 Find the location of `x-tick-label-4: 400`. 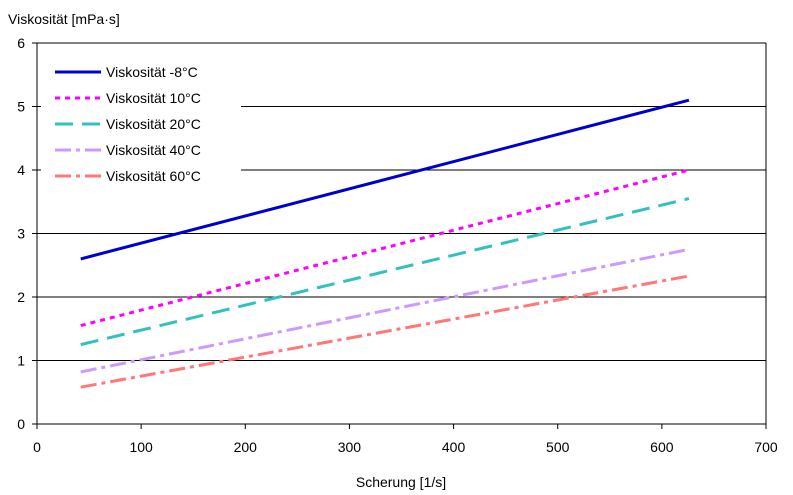

x-tick-label-4: 400 is located at coordinates (454, 447).